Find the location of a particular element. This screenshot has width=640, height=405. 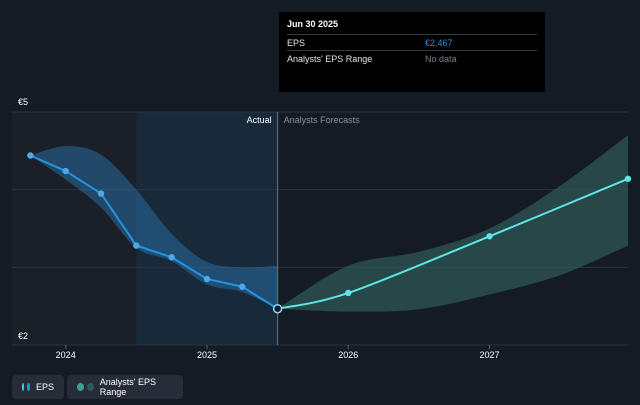

actual-annotation: Actual is located at coordinates (259, 120).